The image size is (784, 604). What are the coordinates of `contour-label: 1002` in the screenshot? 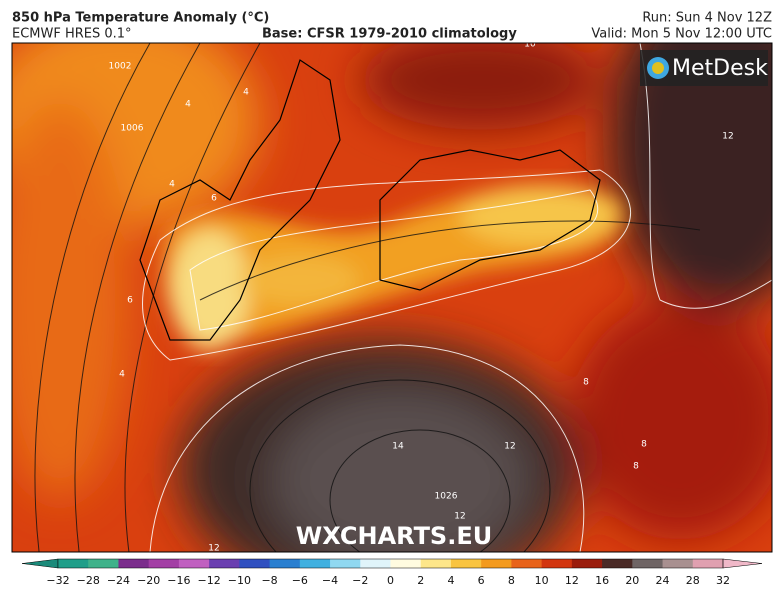 It's located at (120, 67).